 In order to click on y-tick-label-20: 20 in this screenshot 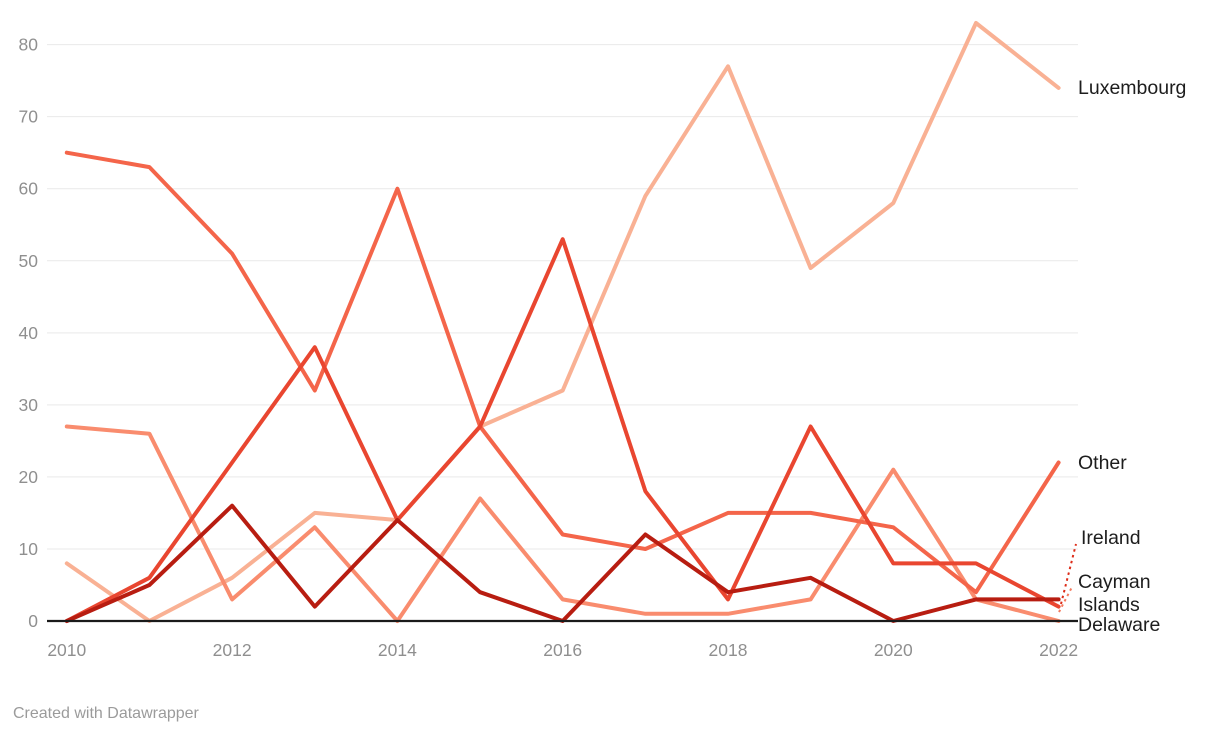, I will do `click(29, 477)`.